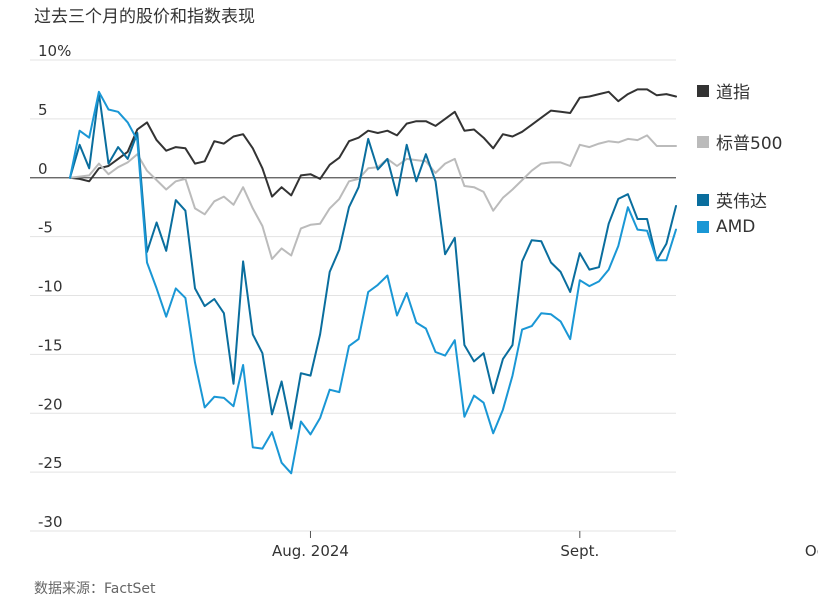  I want to click on source-note: 数据来源：FactSet, so click(95, 589).